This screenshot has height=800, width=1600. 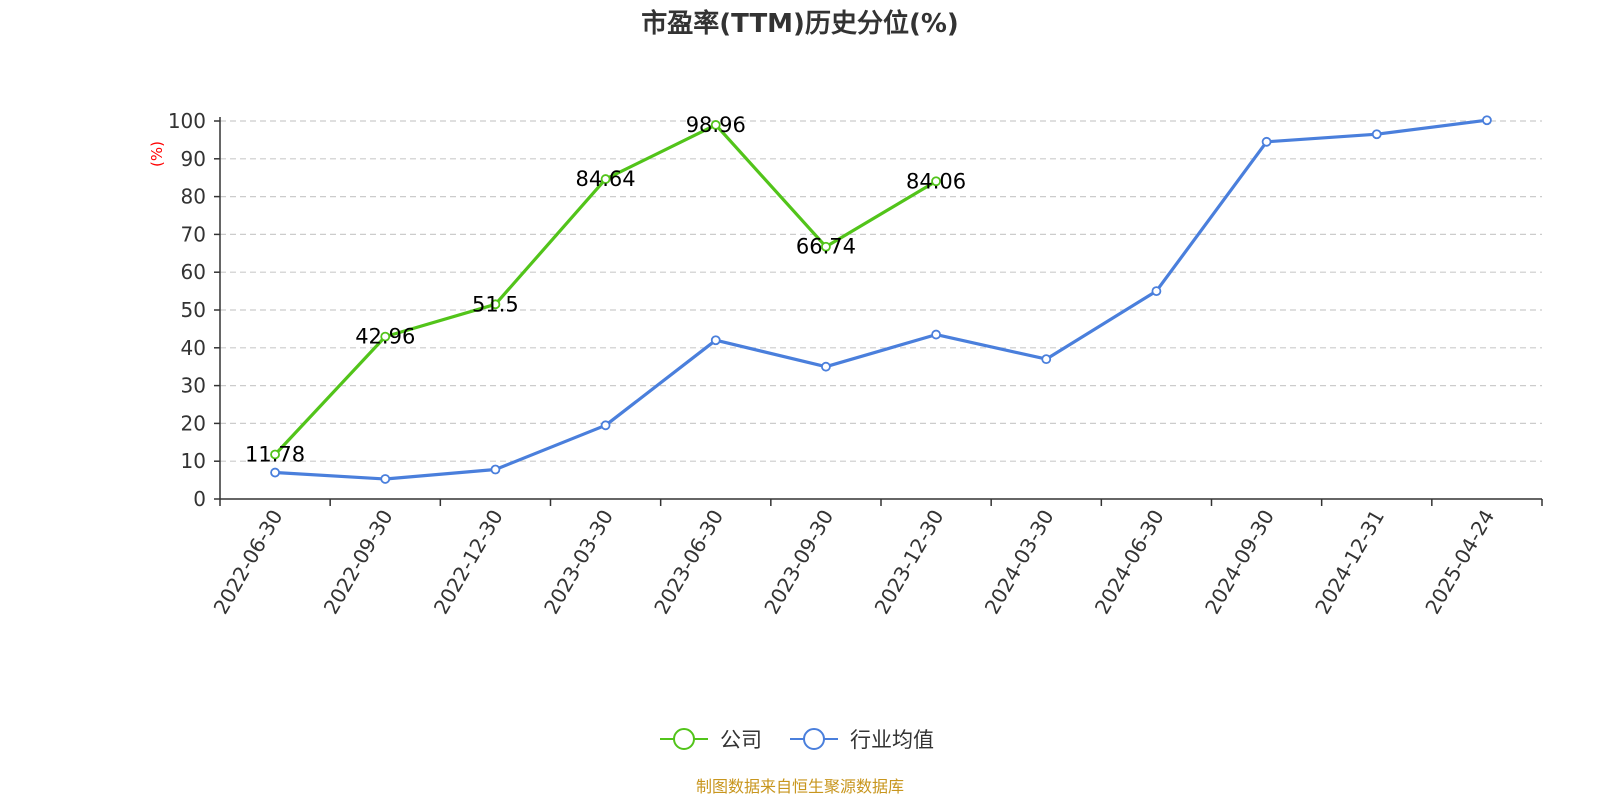 What do you see at coordinates (193, 310) in the screenshot?
I see `y-tick-label: 50` at bounding box center [193, 310].